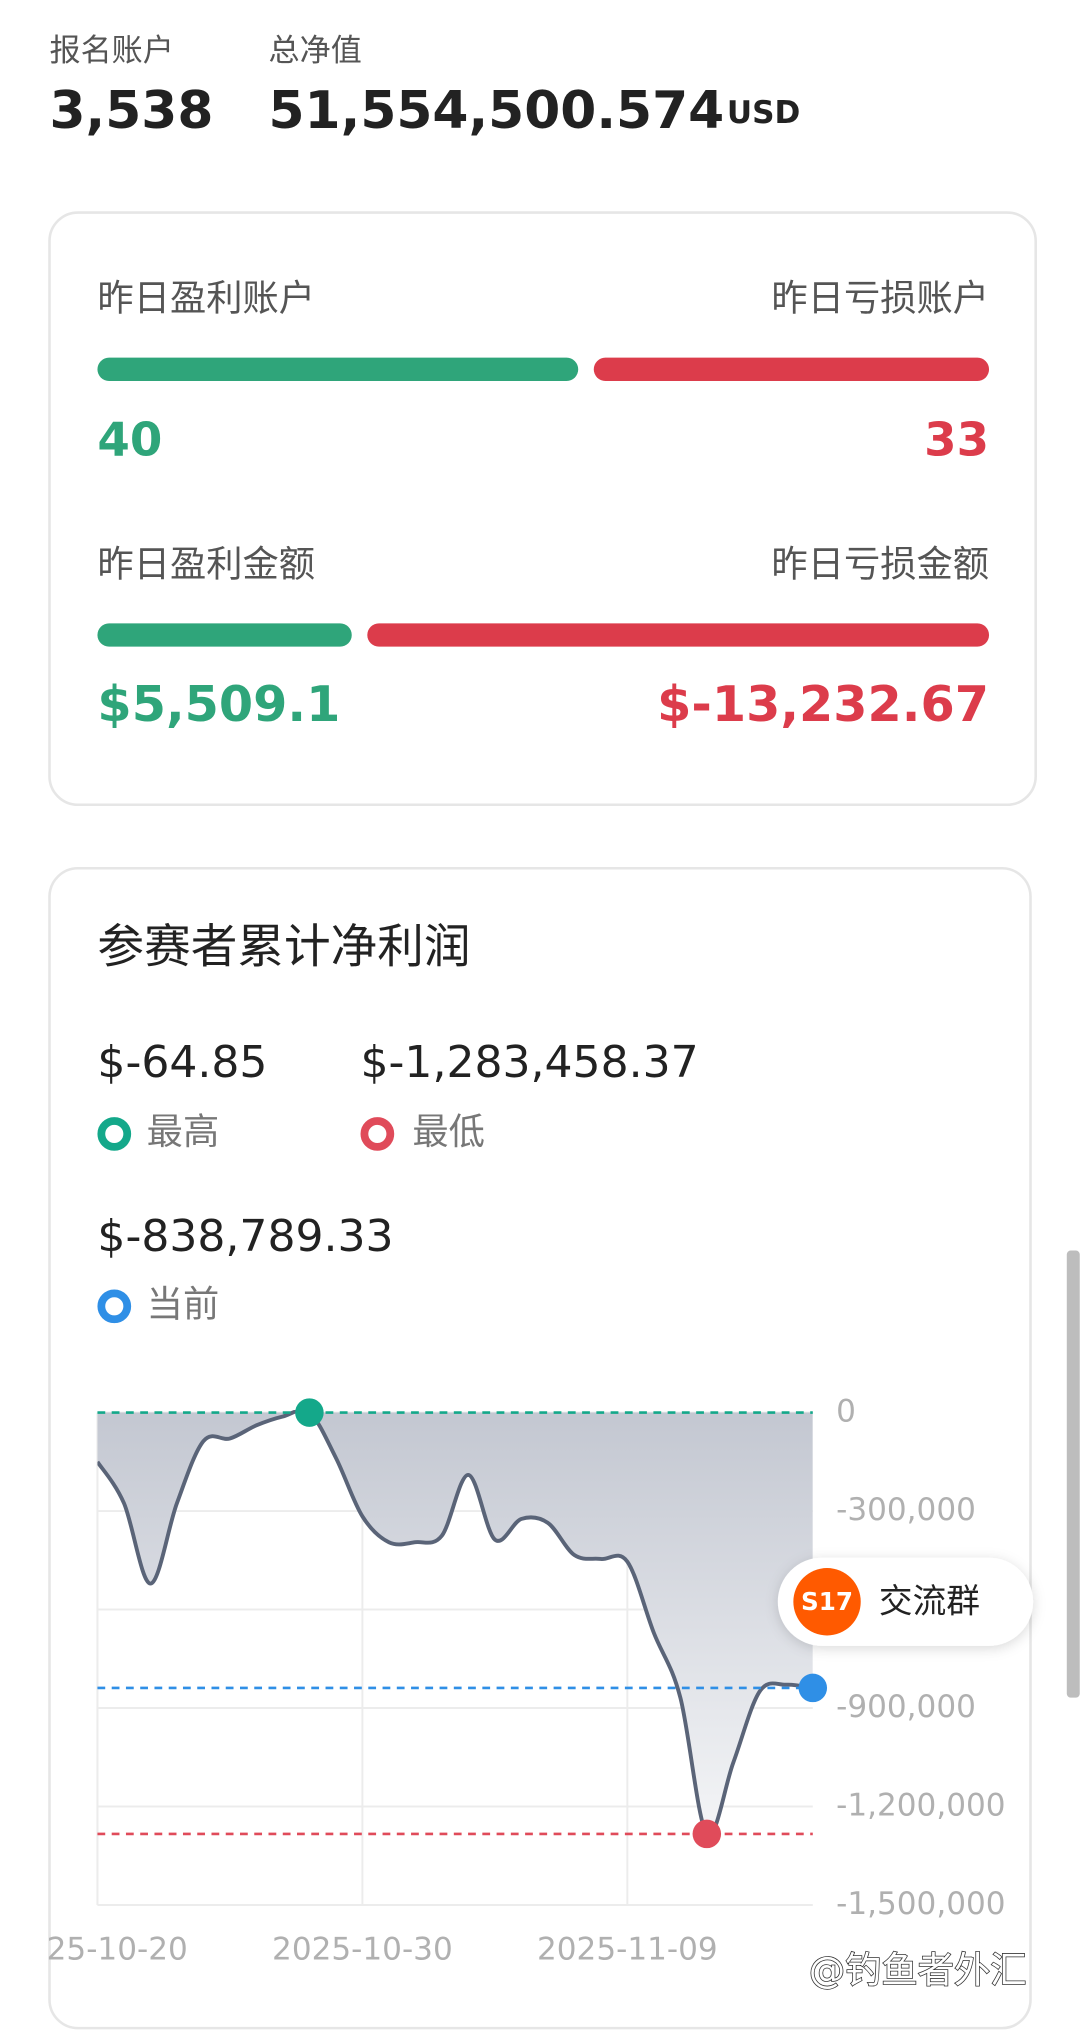 The height and width of the screenshot is (2032, 1080). What do you see at coordinates (880, 563) in the screenshot?
I see `loss-amount-label: 昨日亏损金额` at bounding box center [880, 563].